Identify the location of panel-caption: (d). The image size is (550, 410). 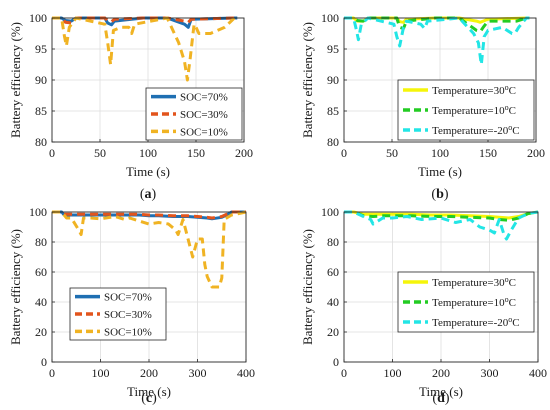
(440, 398).